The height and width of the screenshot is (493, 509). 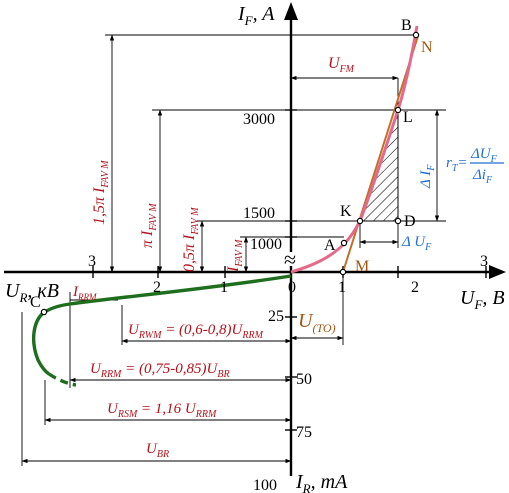 What do you see at coordinates (101, 192) in the screenshot?
I see `label-1-5pi-ifavm: 1,5π IFAV M` at bounding box center [101, 192].